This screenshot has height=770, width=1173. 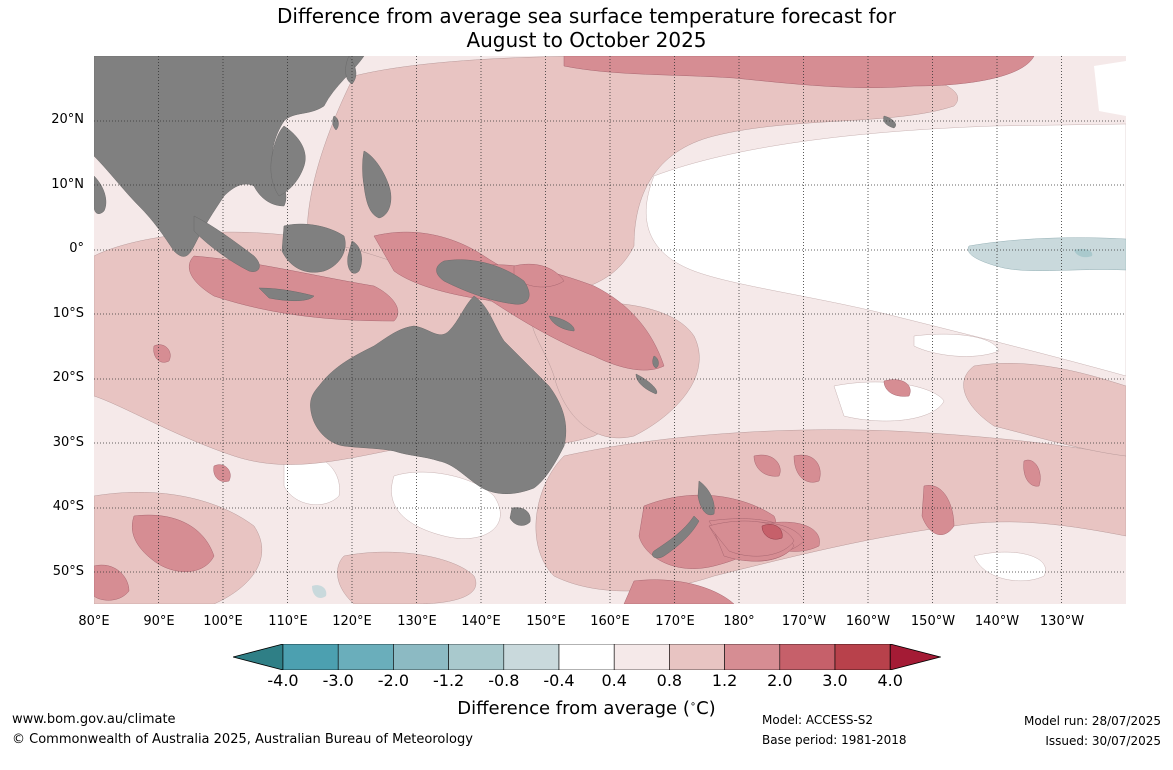 I want to click on title-line-2: August to October 2025, so click(x=586, y=40).